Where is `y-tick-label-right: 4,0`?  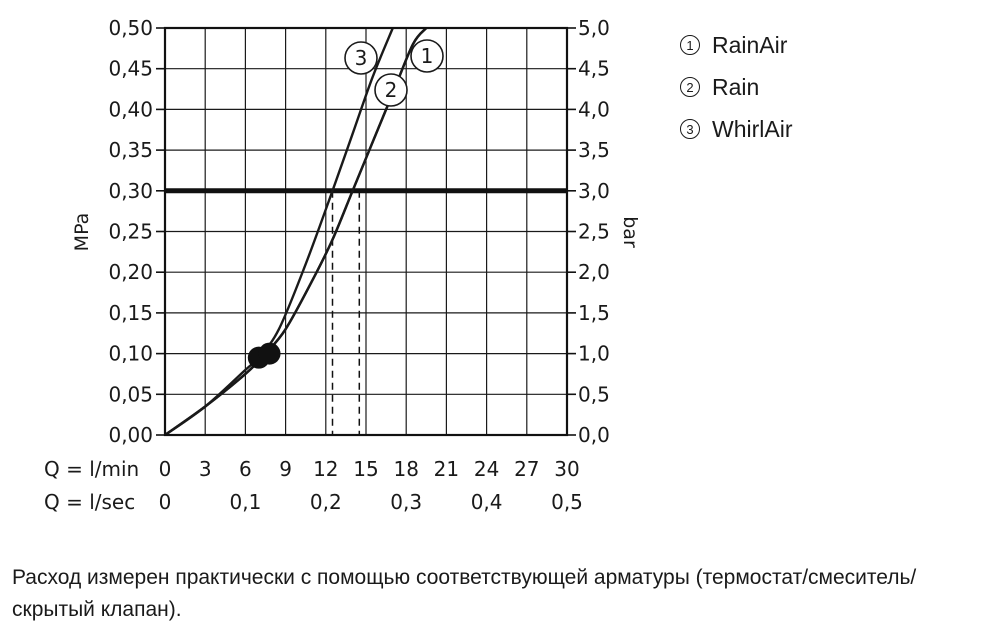
y-tick-label-right: 4,0 is located at coordinates (594, 109).